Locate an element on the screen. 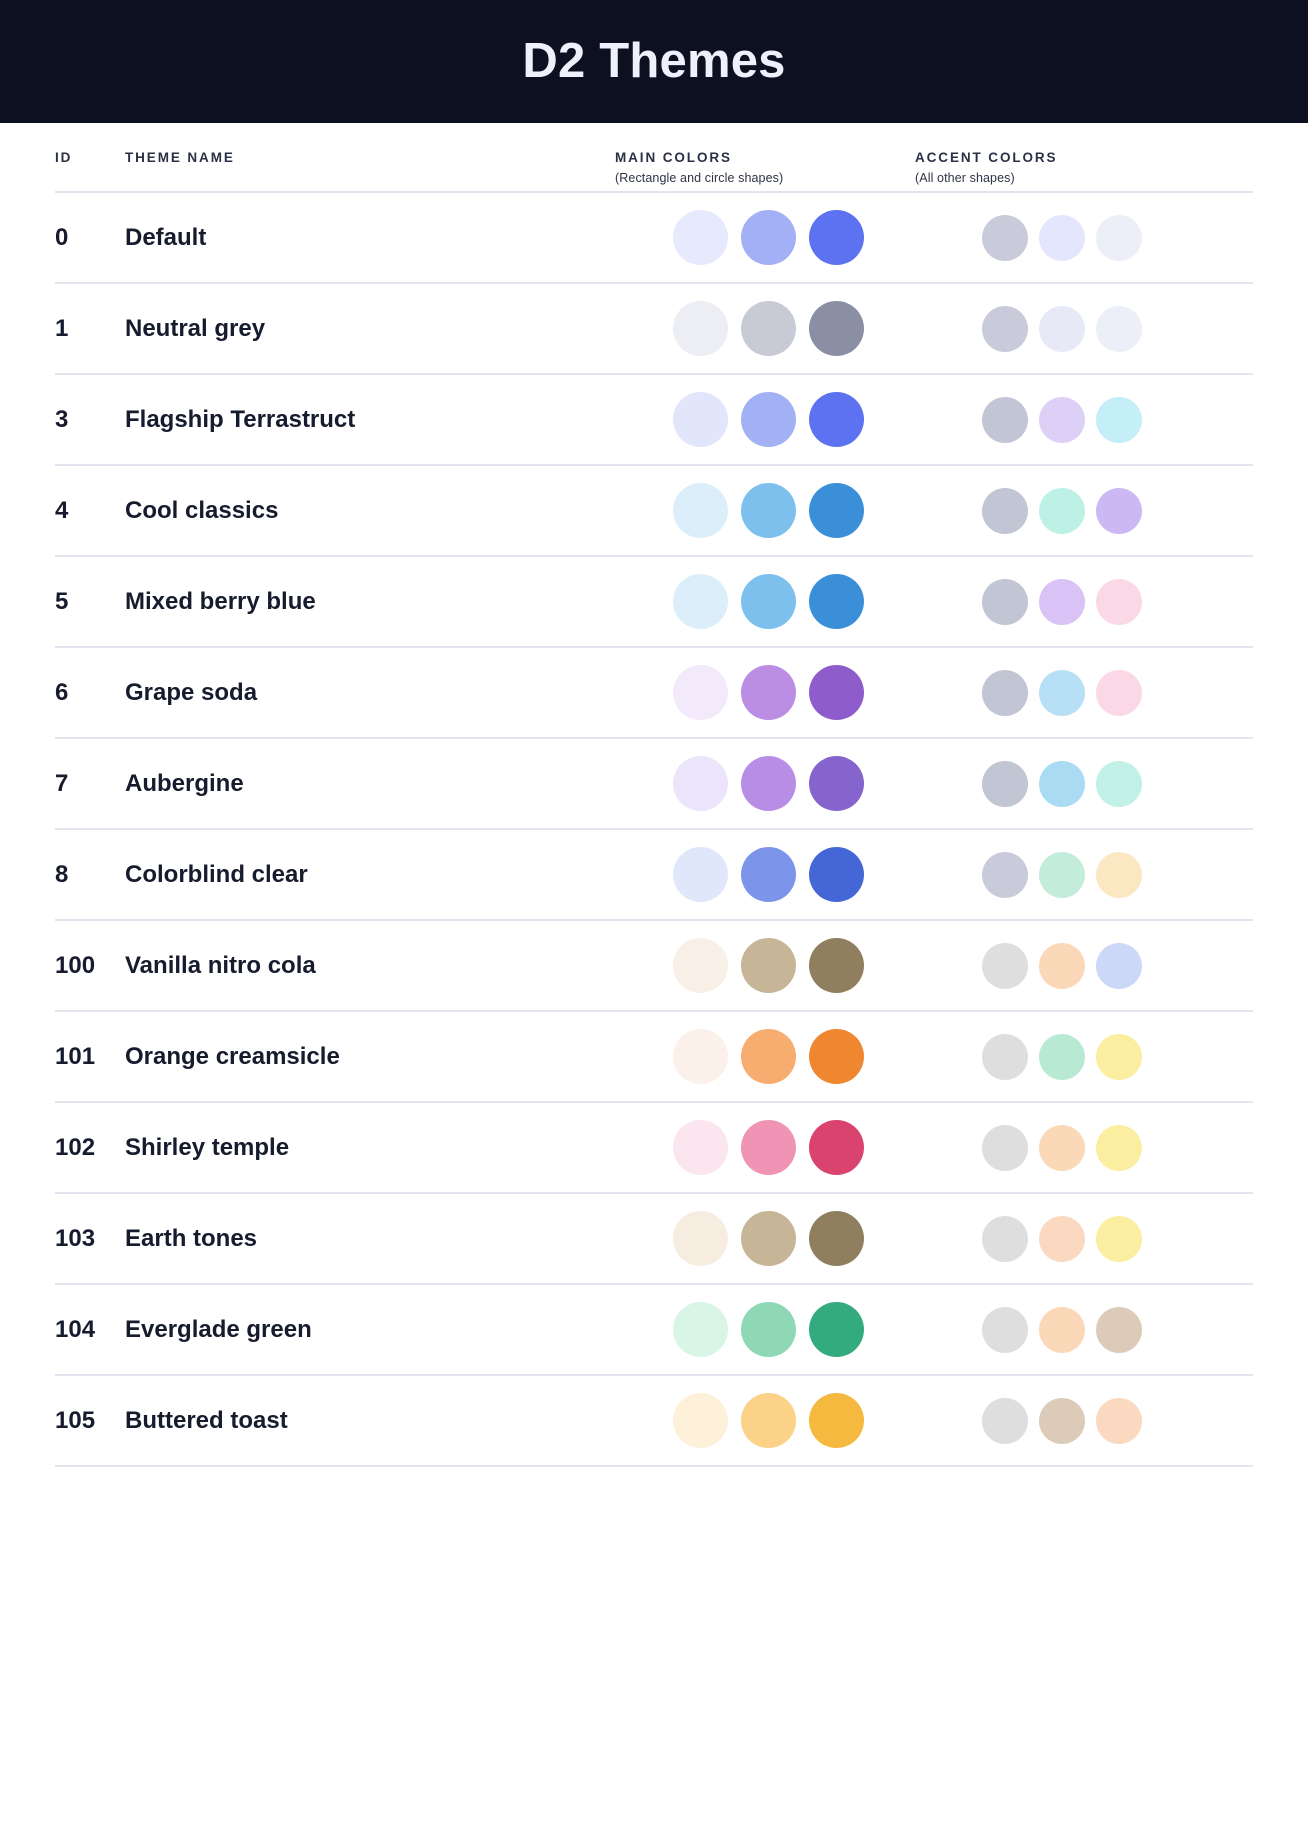 This screenshot has width=1308, height=1826. table-row: 0 Default is located at coordinates (654, 236).